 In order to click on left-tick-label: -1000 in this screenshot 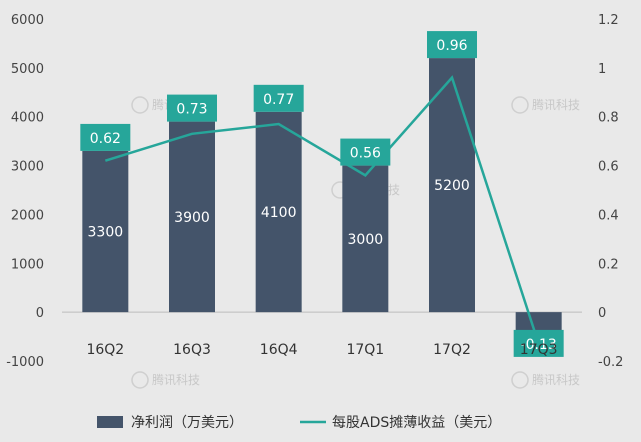, I will do `click(25, 362)`.